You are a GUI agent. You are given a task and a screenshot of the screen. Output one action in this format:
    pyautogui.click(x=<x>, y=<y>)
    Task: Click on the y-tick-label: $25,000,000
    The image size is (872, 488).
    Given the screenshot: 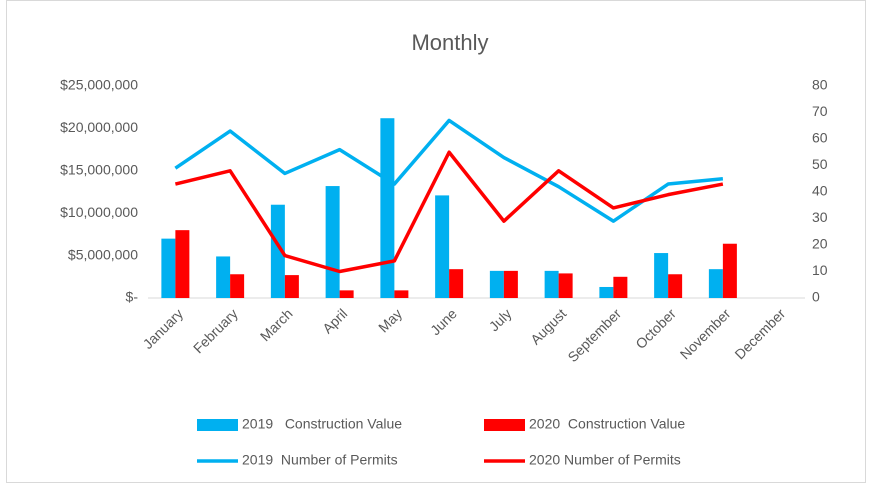 What is the action you would take?
    pyautogui.click(x=99, y=85)
    